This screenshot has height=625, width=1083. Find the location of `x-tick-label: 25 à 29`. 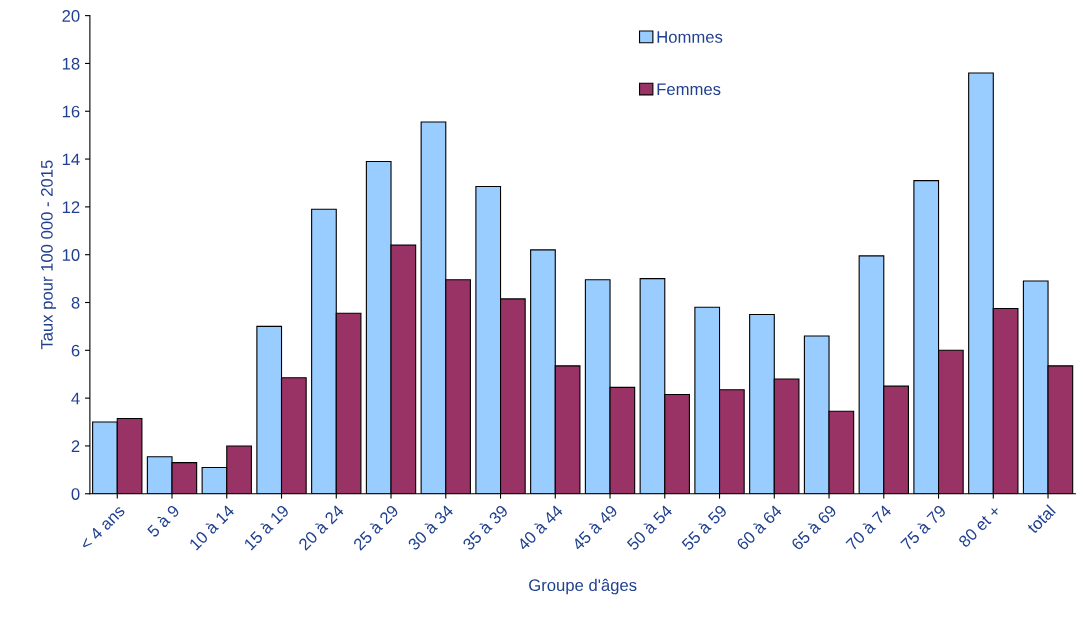

x-tick-label: 25 à 29 is located at coordinates (376, 527).